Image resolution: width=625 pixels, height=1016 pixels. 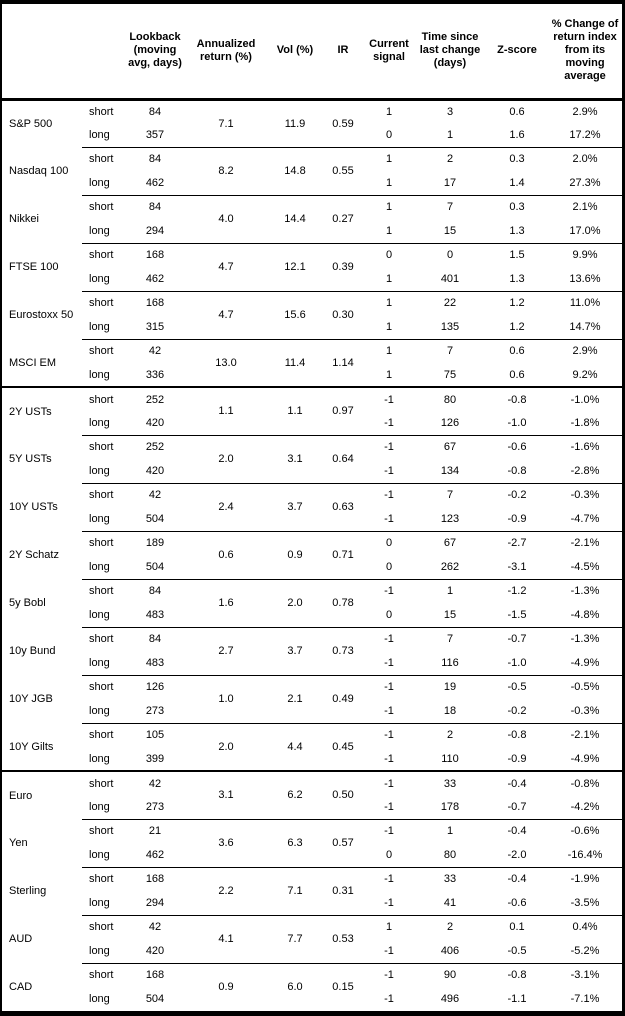 What do you see at coordinates (295, 314) in the screenshot?
I see `vol-value: 15.6` at bounding box center [295, 314].